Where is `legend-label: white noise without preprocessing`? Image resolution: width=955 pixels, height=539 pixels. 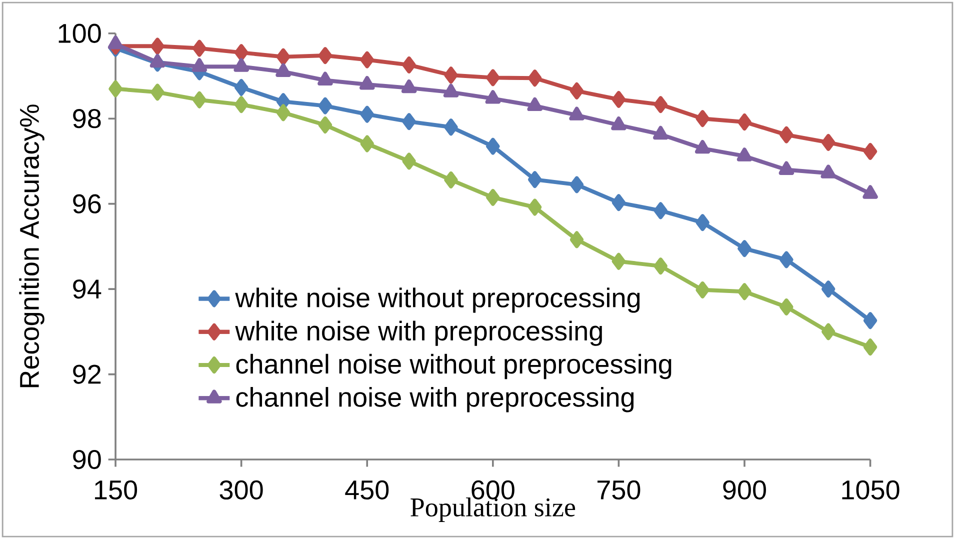 legend-label: white noise without preprocessing is located at coordinates (437, 300).